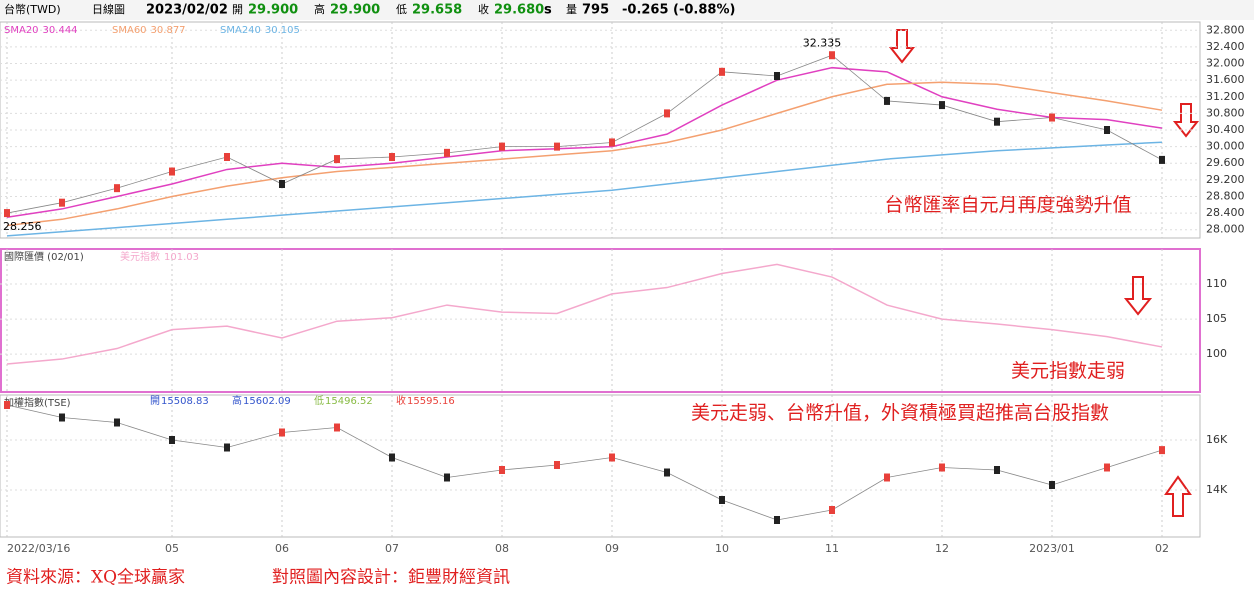 The image size is (1254, 602). Describe the element at coordinates (1178, 496) in the screenshot. I see `arrow-up` at that location.